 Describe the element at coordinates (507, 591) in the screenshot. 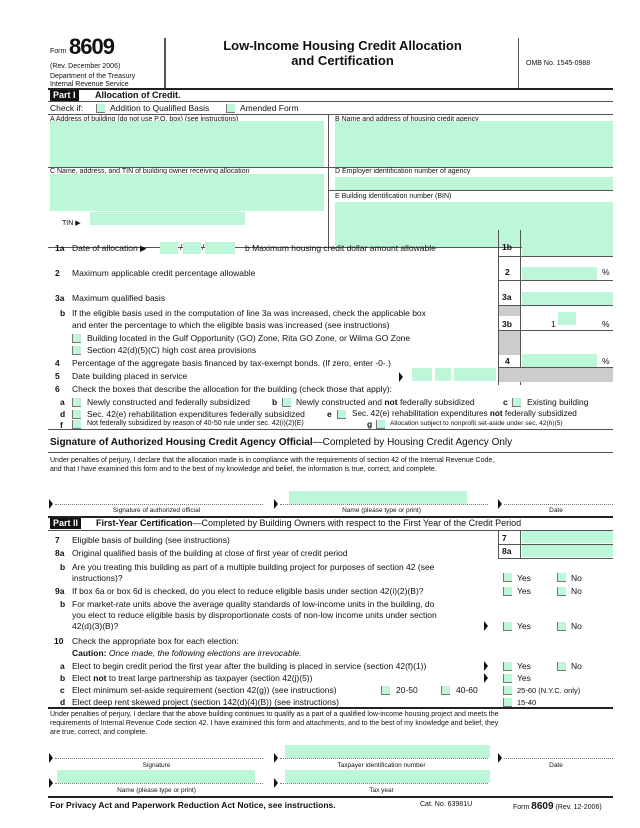

I see `9a-yes-checkbox` at that location.